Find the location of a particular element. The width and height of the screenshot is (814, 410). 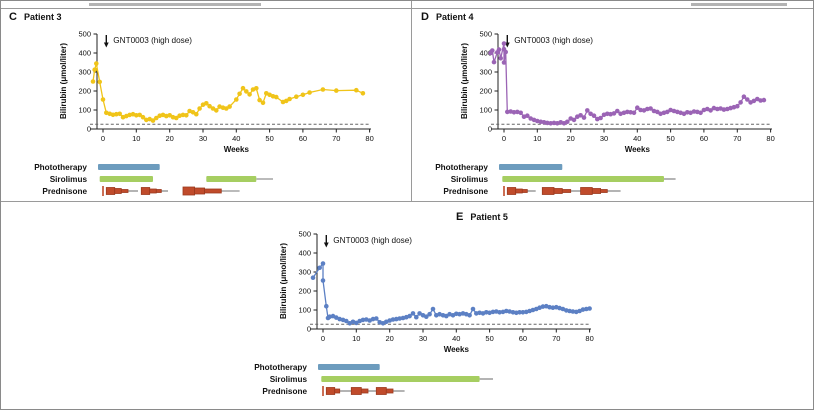

panel-title: Patient 3 is located at coordinates (42, 17).